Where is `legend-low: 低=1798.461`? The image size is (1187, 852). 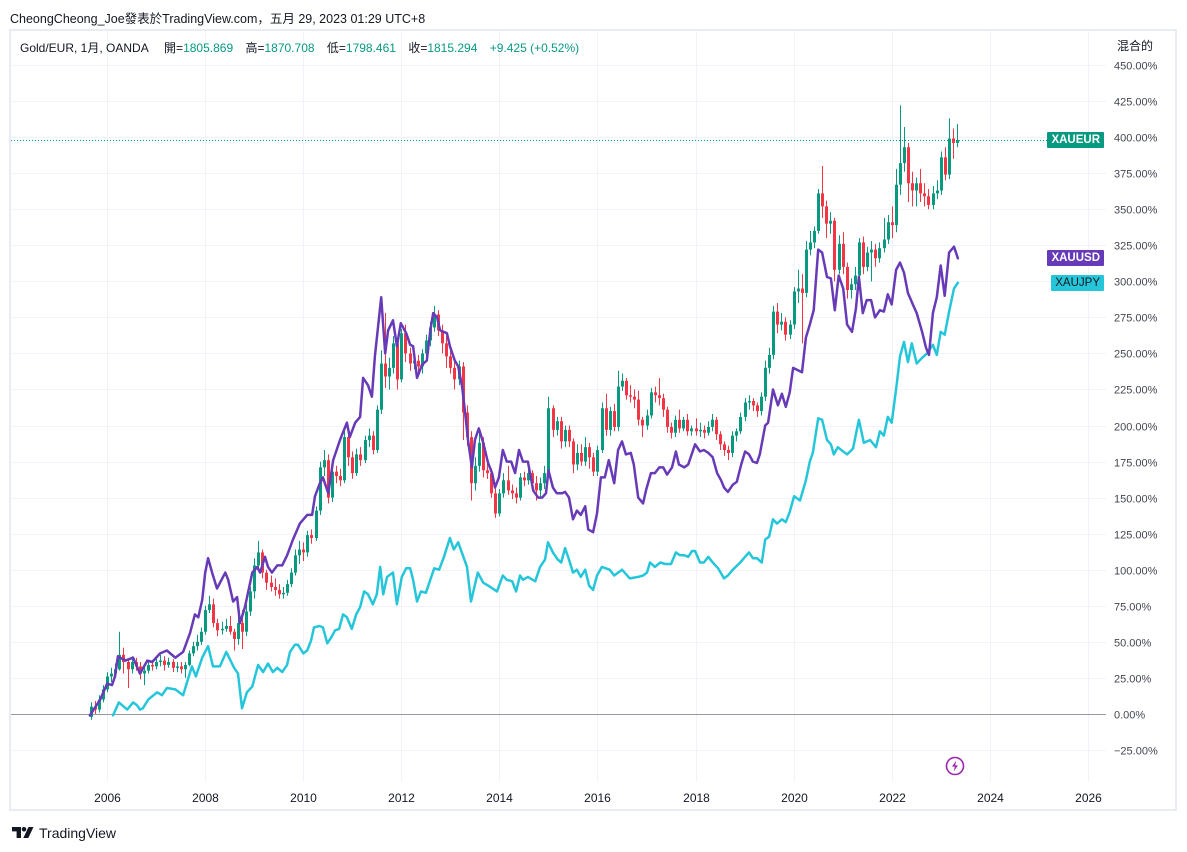 legend-low: 低=1798.461 is located at coordinates (361, 48).